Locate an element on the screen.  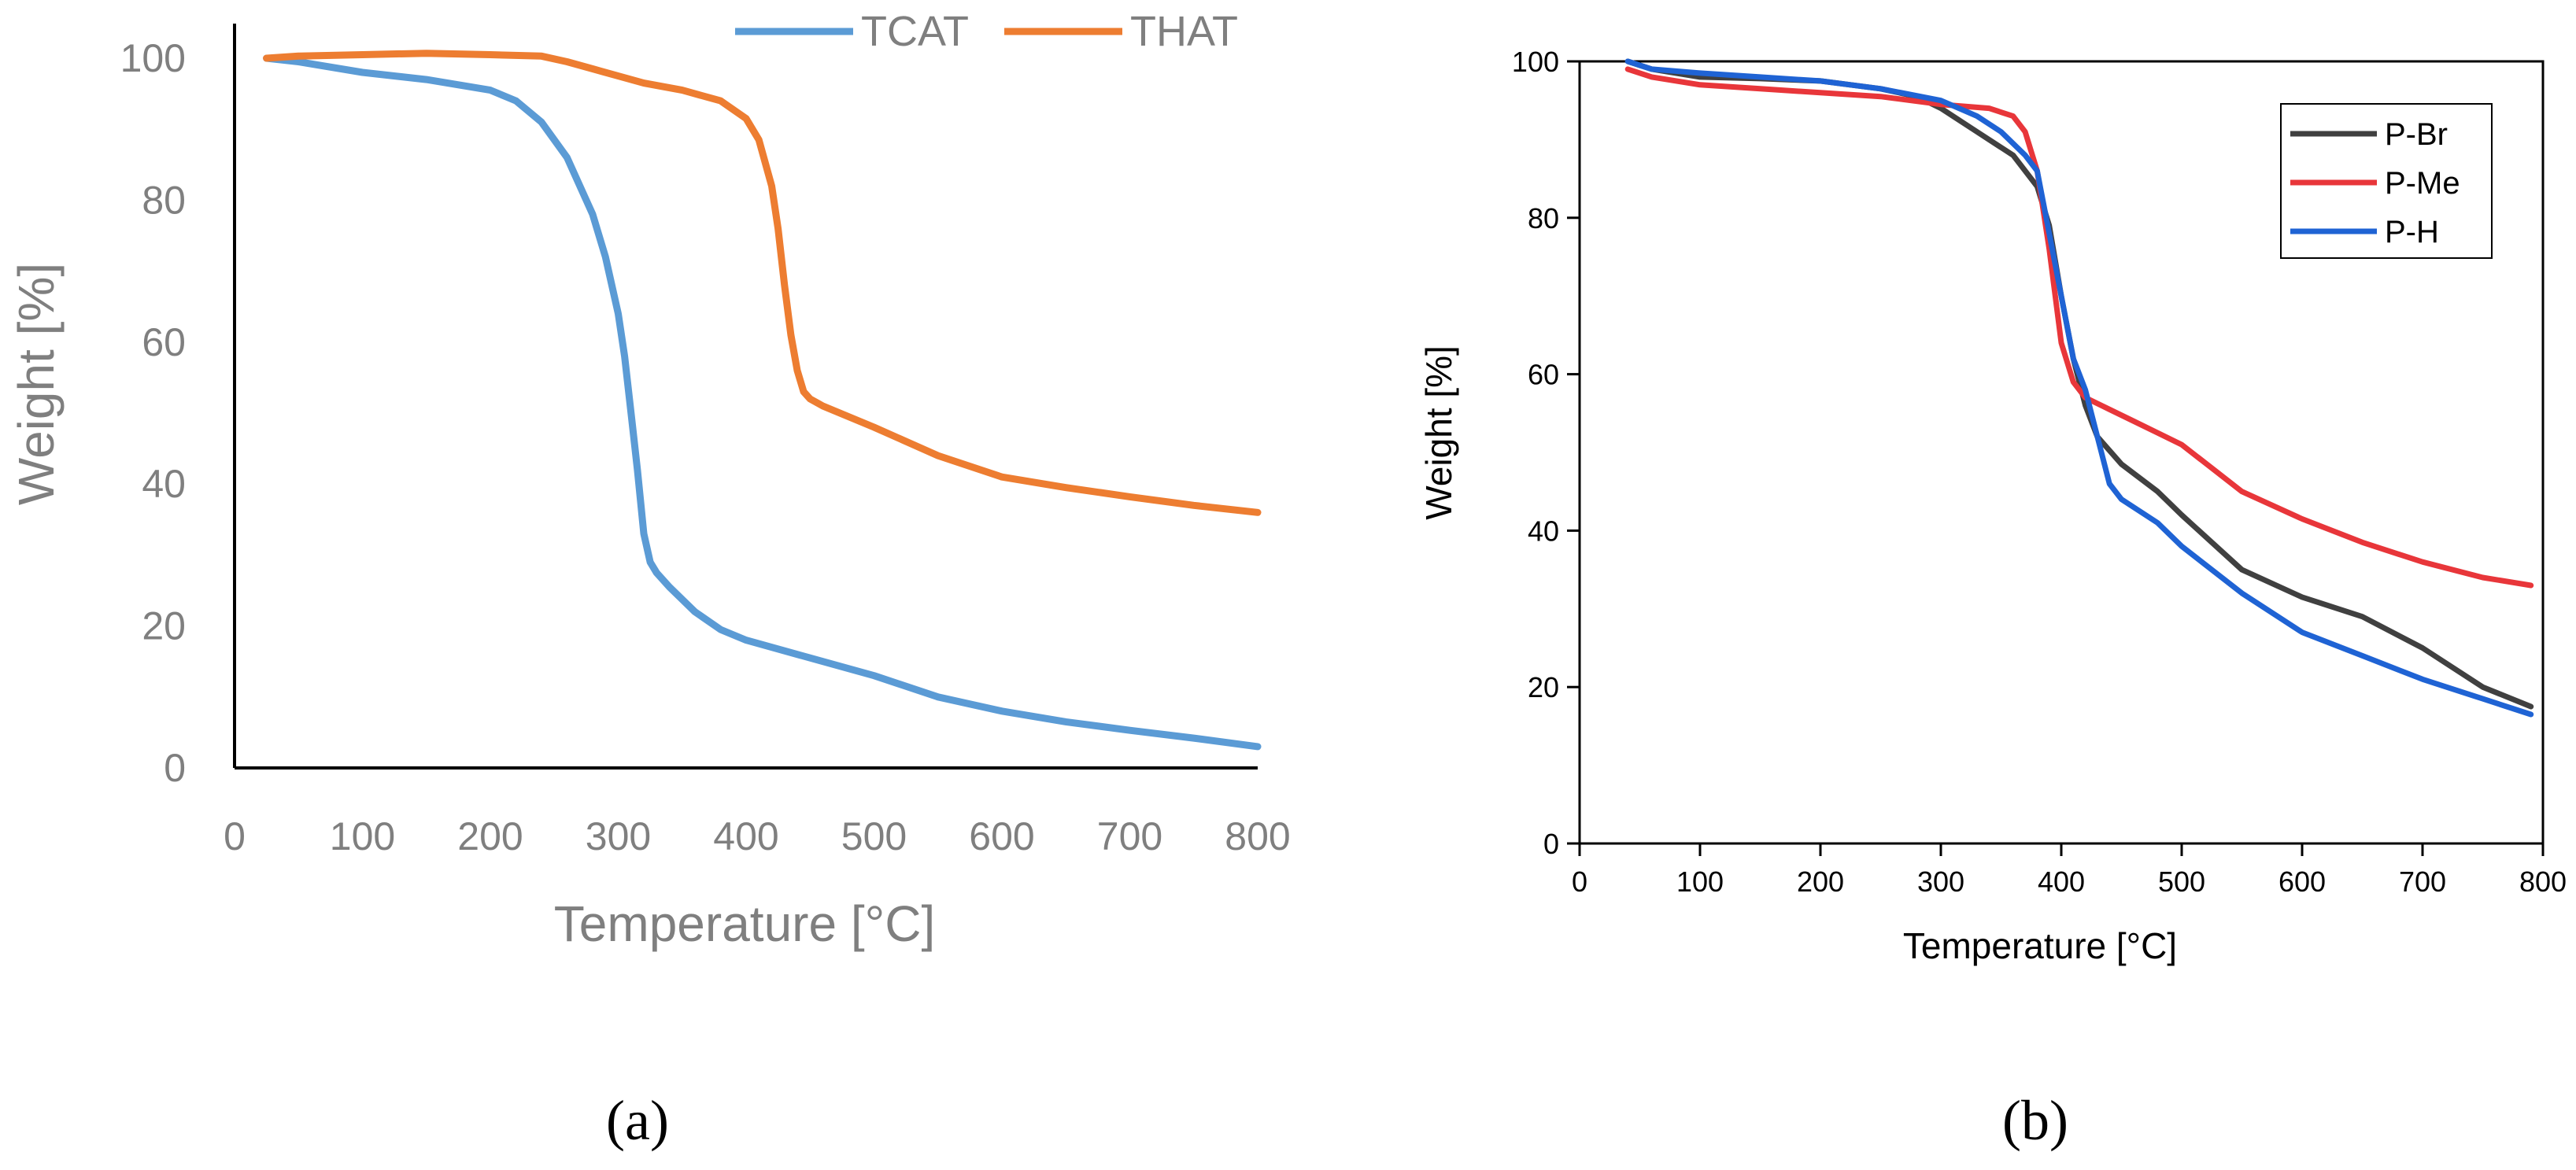
y-tick-label-b: 20 is located at coordinates (1543, 687).